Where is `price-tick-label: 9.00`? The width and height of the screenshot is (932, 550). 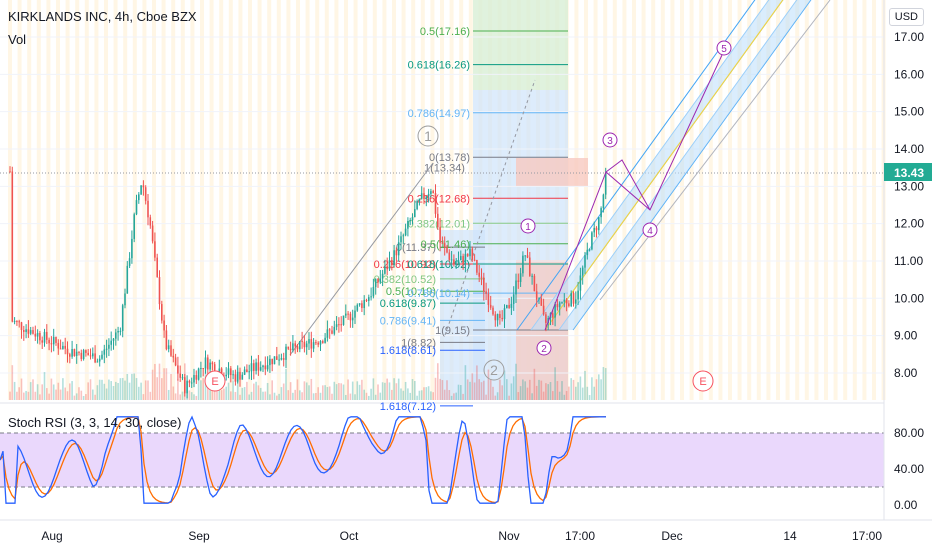 price-tick-label: 9.00 is located at coordinates (906, 336).